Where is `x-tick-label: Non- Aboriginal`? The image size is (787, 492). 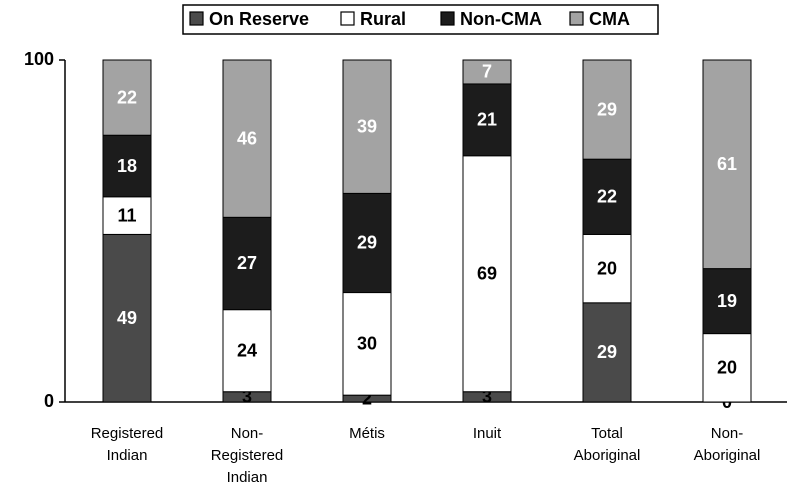 x-tick-label: Non- Aboriginal is located at coordinates (727, 444).